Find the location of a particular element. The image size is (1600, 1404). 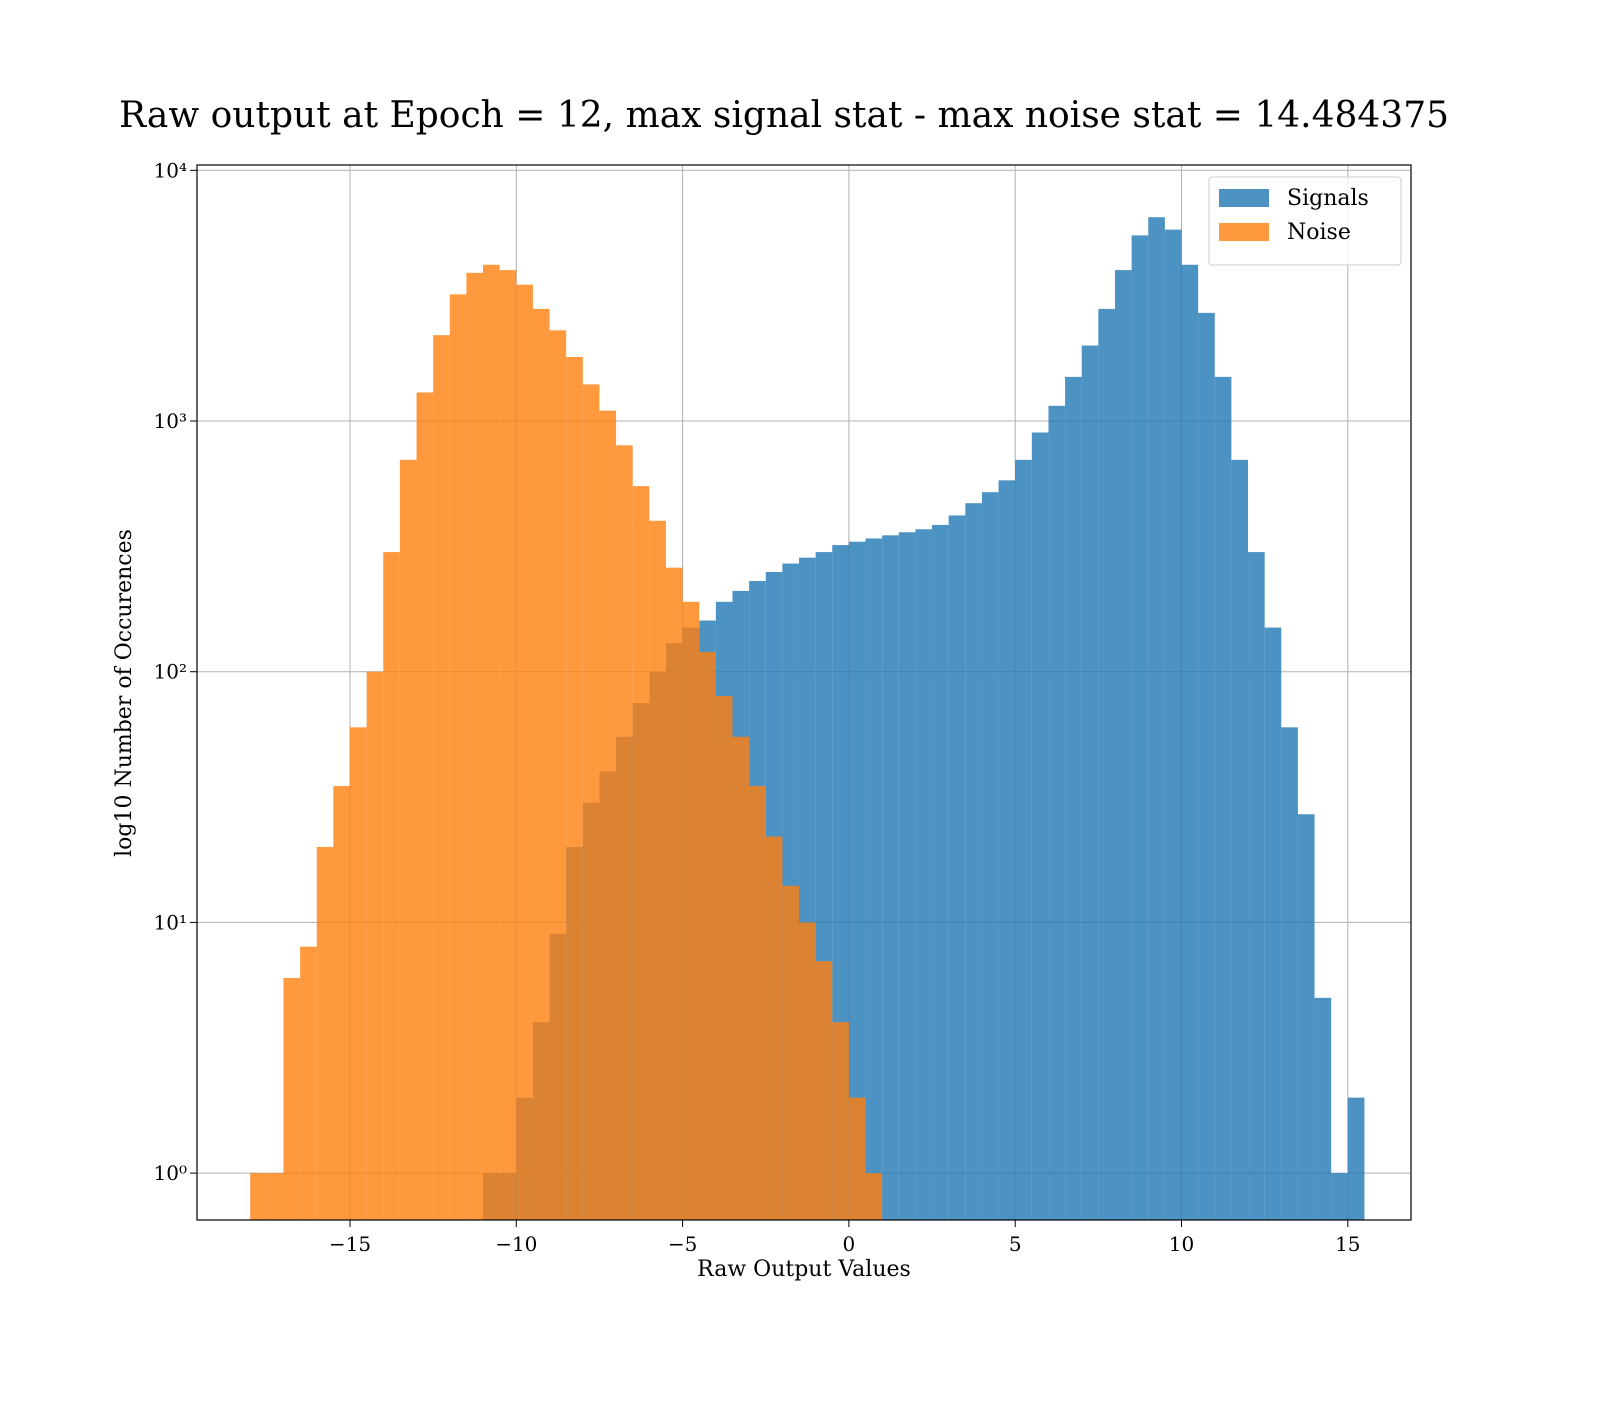

y-tick-label: 10⁰ is located at coordinates (170, 1173).